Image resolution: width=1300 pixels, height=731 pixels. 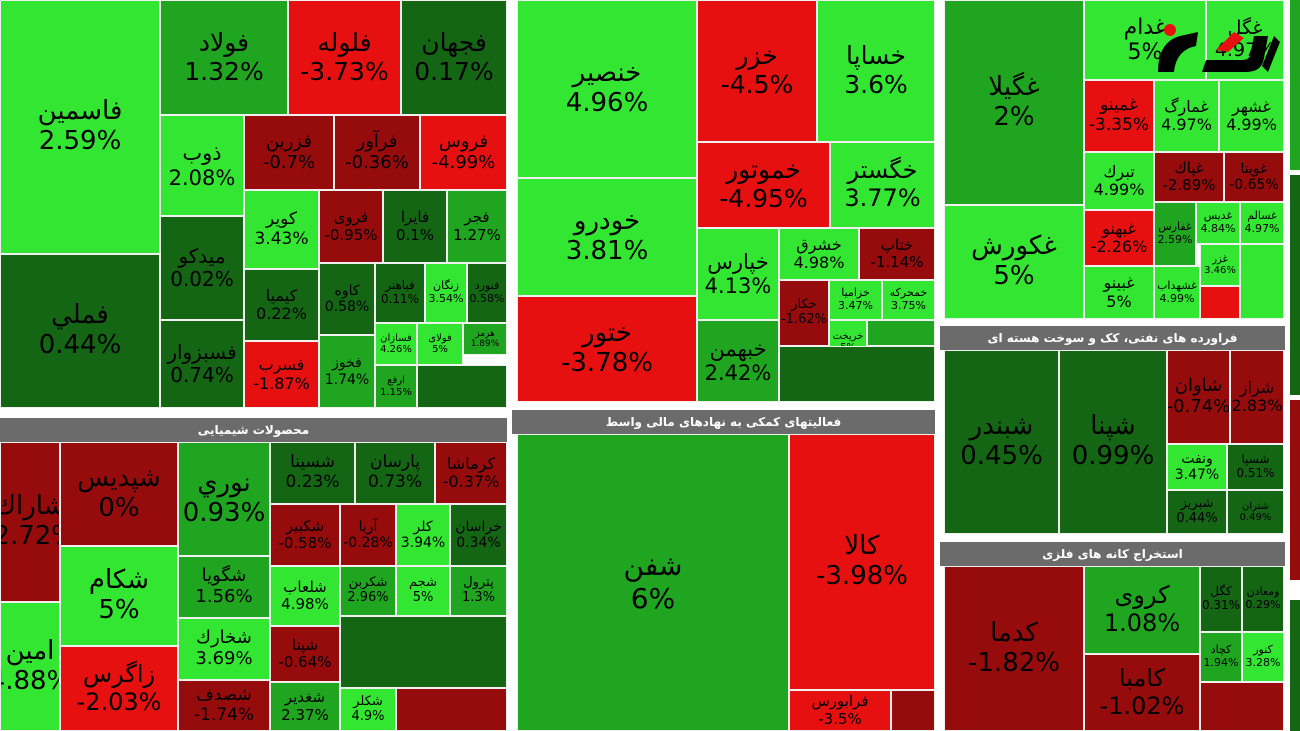 I want to click on tile: غویتا -0.65%, so click(x=1254, y=177).